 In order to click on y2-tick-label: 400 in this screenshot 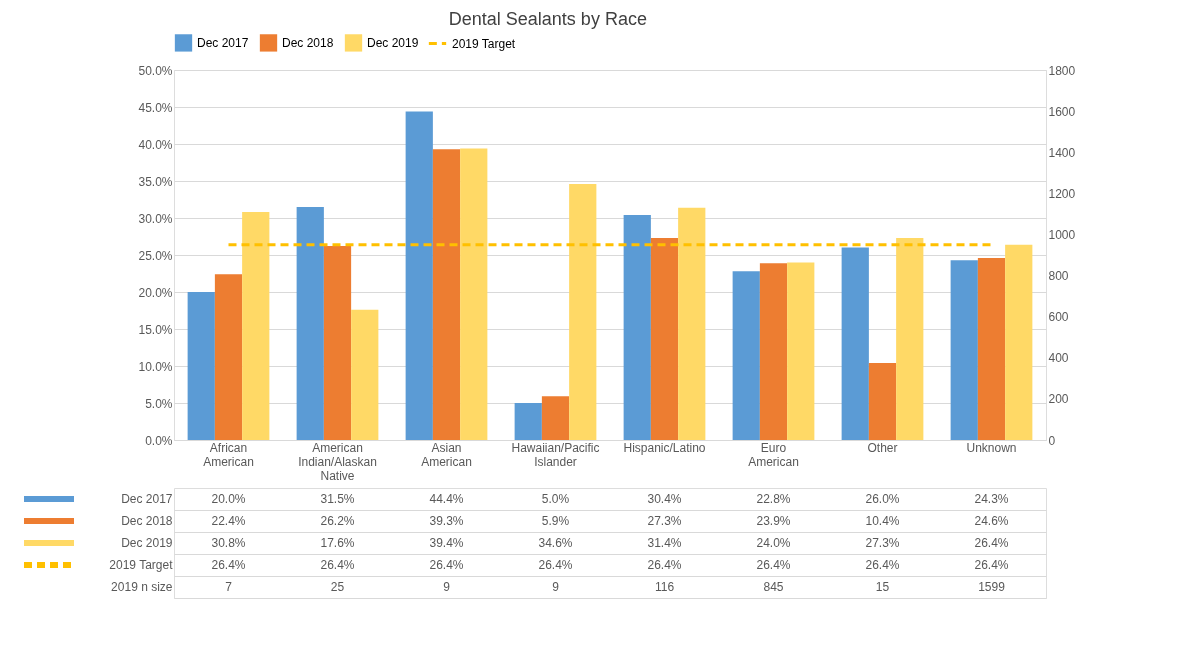, I will do `click(1058, 358)`.